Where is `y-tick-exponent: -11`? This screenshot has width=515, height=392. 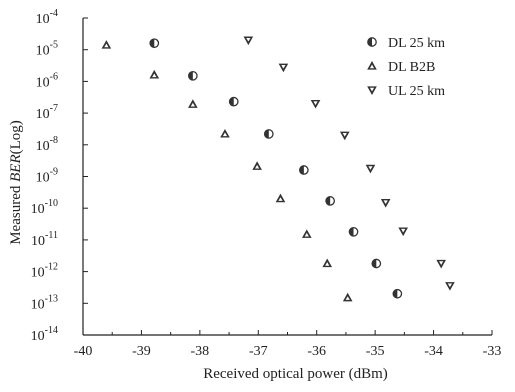
y-tick-exponent: -11 is located at coordinates (51, 235).